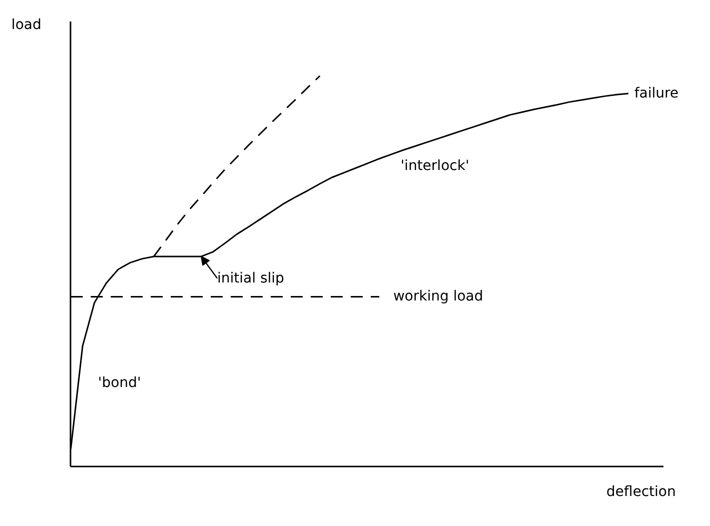  What do you see at coordinates (119, 383) in the screenshot?
I see `annotation: 'bond'` at bounding box center [119, 383].